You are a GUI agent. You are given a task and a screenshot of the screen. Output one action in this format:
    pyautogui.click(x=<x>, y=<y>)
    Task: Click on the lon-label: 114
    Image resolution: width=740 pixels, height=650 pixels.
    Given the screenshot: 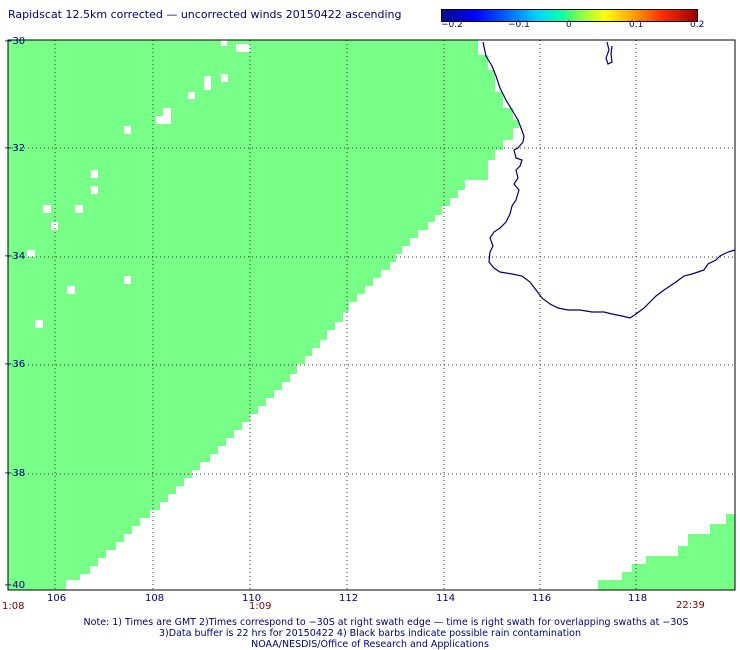 What is the action you would take?
    pyautogui.click(x=446, y=598)
    